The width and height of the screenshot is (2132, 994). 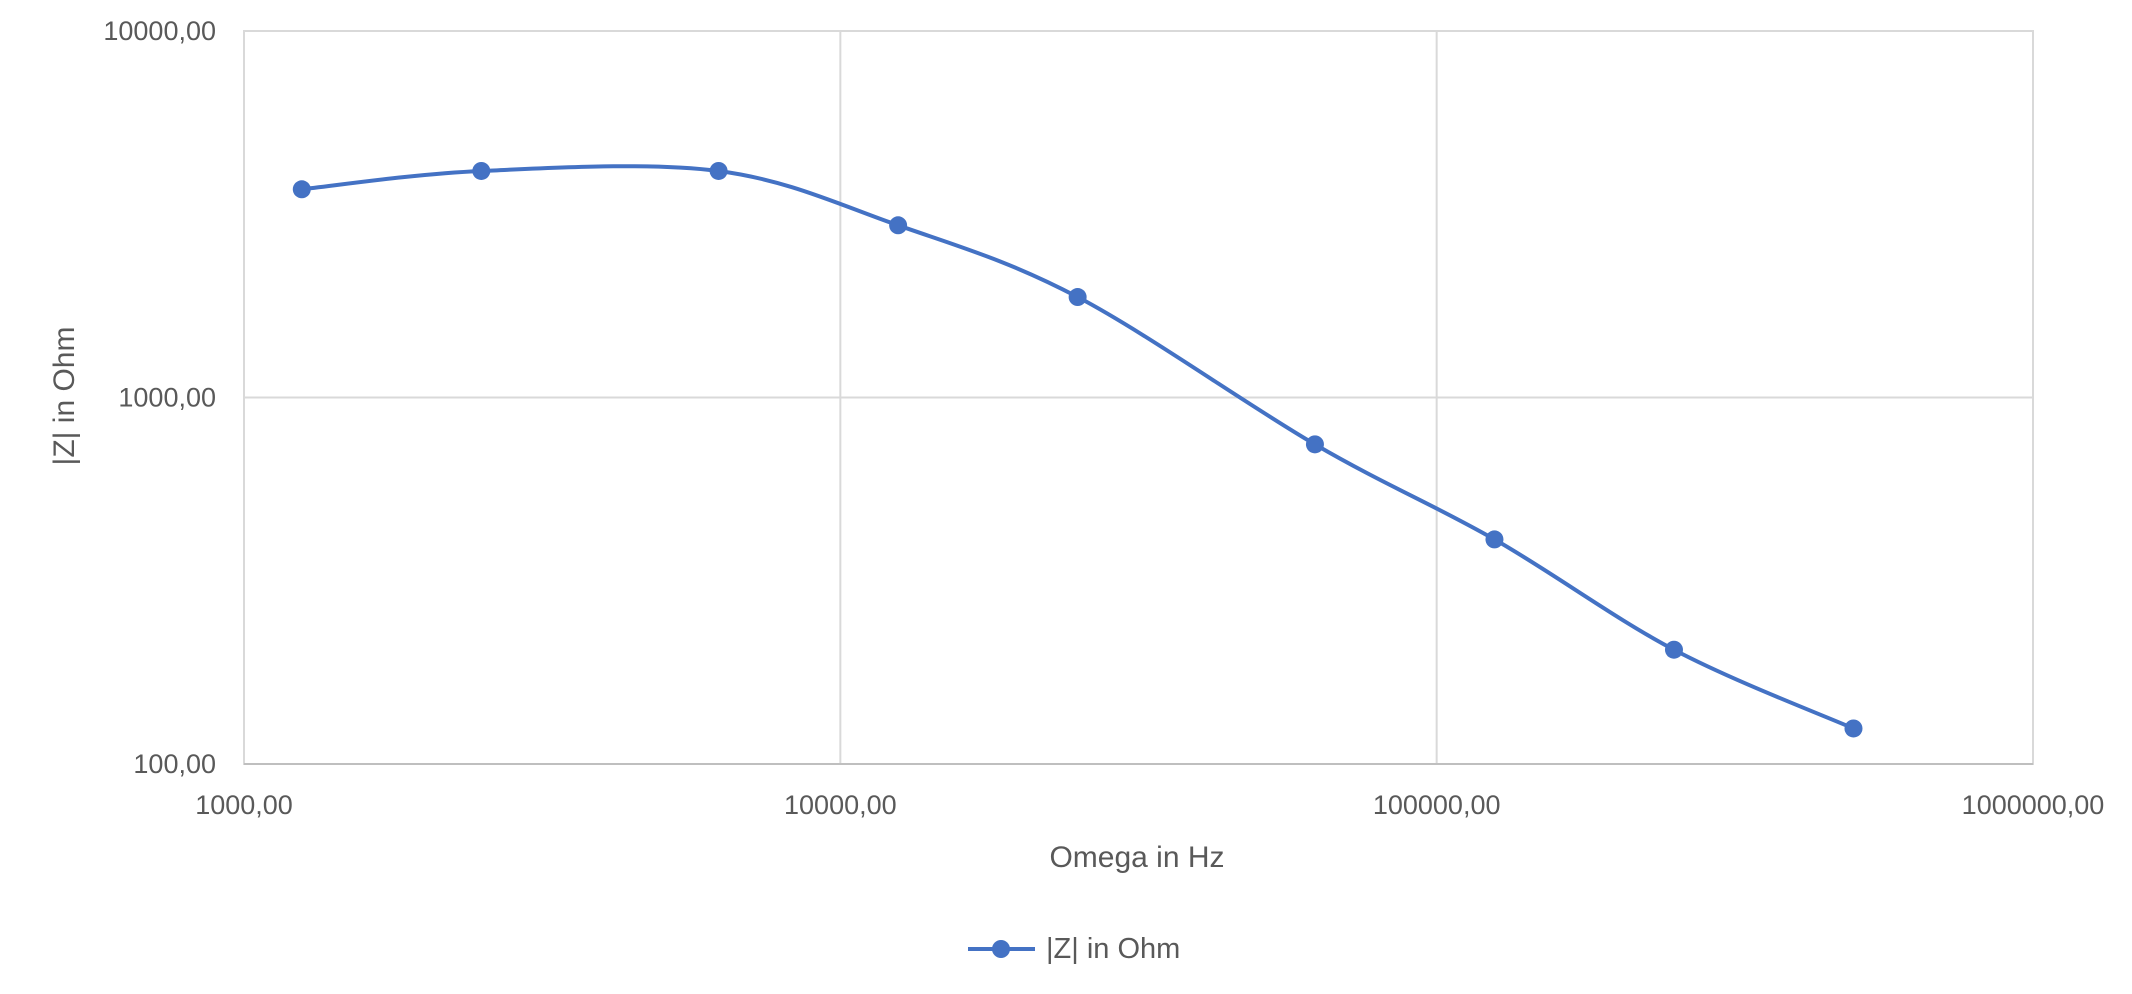 What do you see at coordinates (64, 396) in the screenshot?
I see `y-axis-title: |Z| in Ohm` at bounding box center [64, 396].